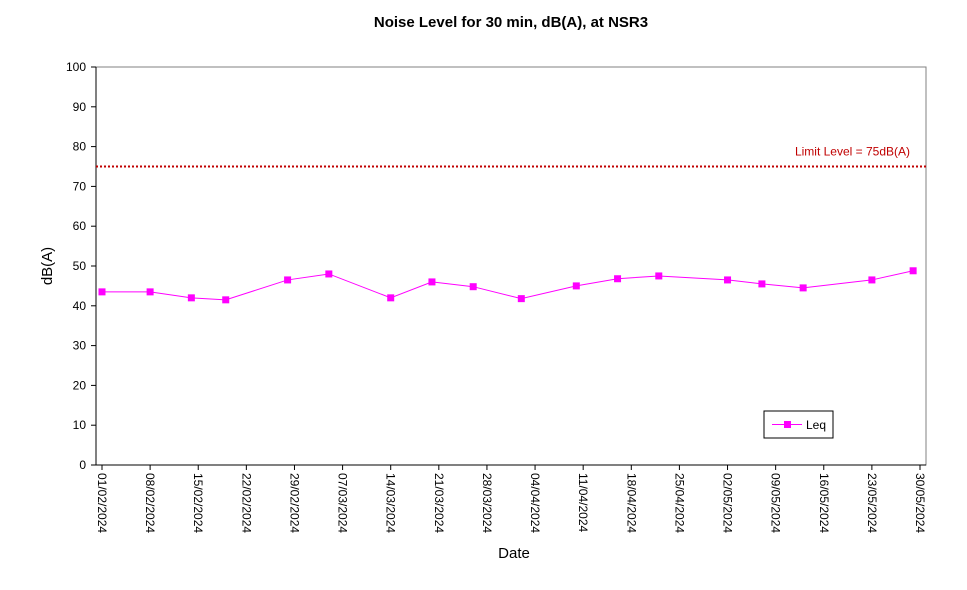 The image size is (967, 590). I want to click on reference-lines: Limit Level = 75dB(A), so click(511, 156).